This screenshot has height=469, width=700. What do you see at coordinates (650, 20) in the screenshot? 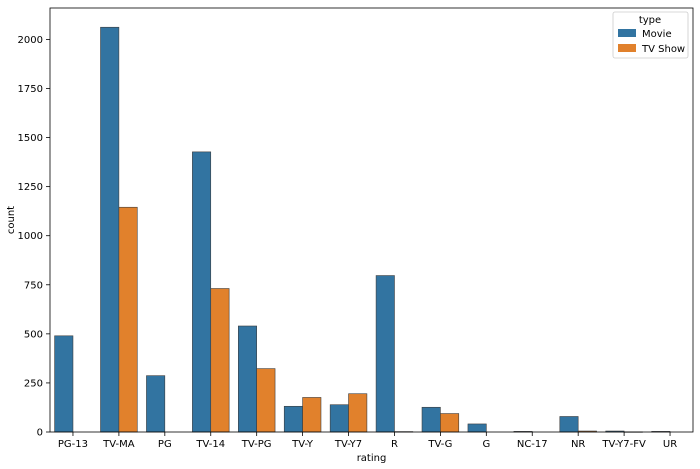
I see `legend-title: type` at bounding box center [650, 20].